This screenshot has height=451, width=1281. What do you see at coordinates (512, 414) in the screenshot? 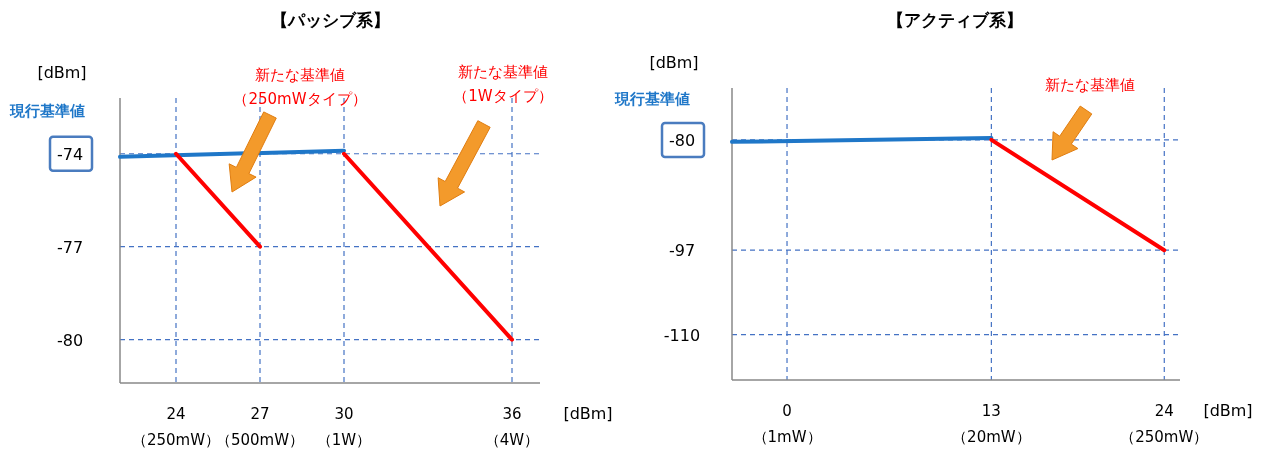
I see `x-tick-label: 36` at bounding box center [512, 414].